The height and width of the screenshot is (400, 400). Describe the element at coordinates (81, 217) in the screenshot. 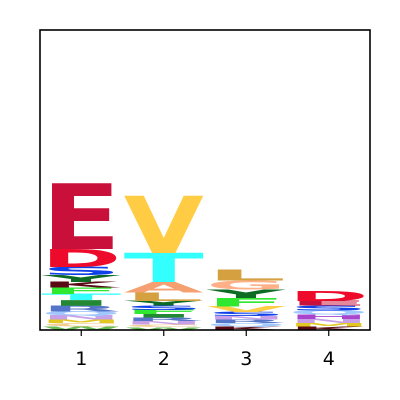

I see `logo-letter-E-pos-1: E` at that location.